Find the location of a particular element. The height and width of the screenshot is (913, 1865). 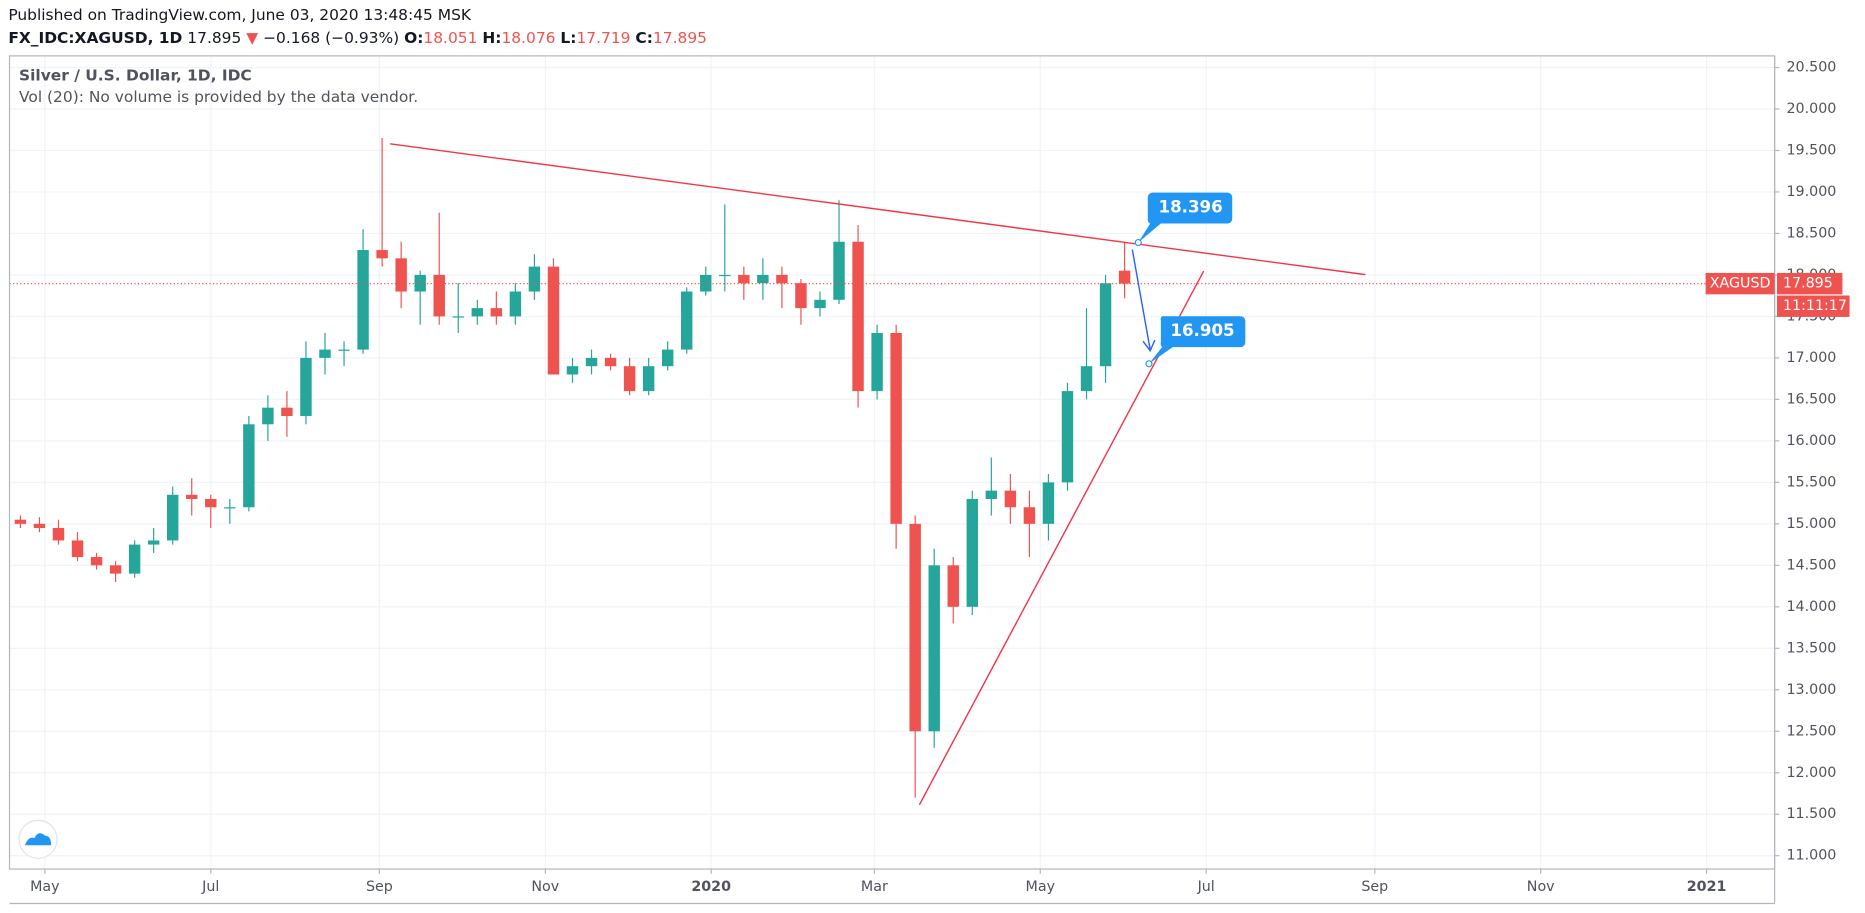

y-tick-label: 17.000 is located at coordinates (1811, 358).